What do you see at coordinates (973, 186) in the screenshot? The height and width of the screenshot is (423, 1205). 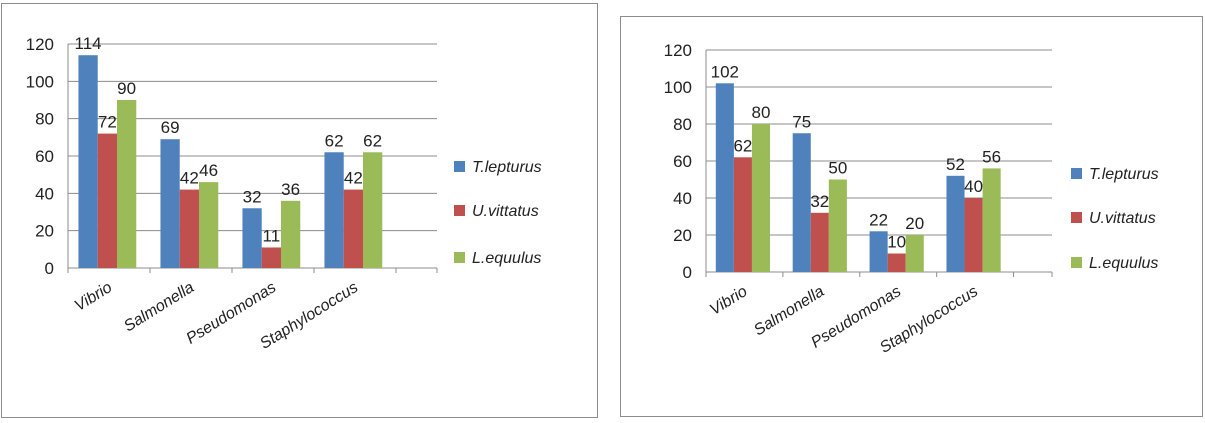 I see `data-label-u-vittatus-staphylococcus: 40` at bounding box center [973, 186].